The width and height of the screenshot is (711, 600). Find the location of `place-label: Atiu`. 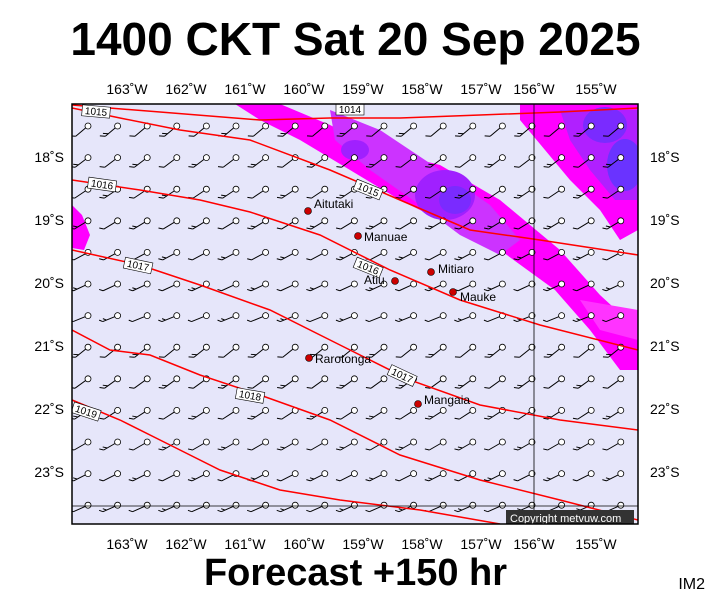

place-label: Atiu is located at coordinates (374, 280).